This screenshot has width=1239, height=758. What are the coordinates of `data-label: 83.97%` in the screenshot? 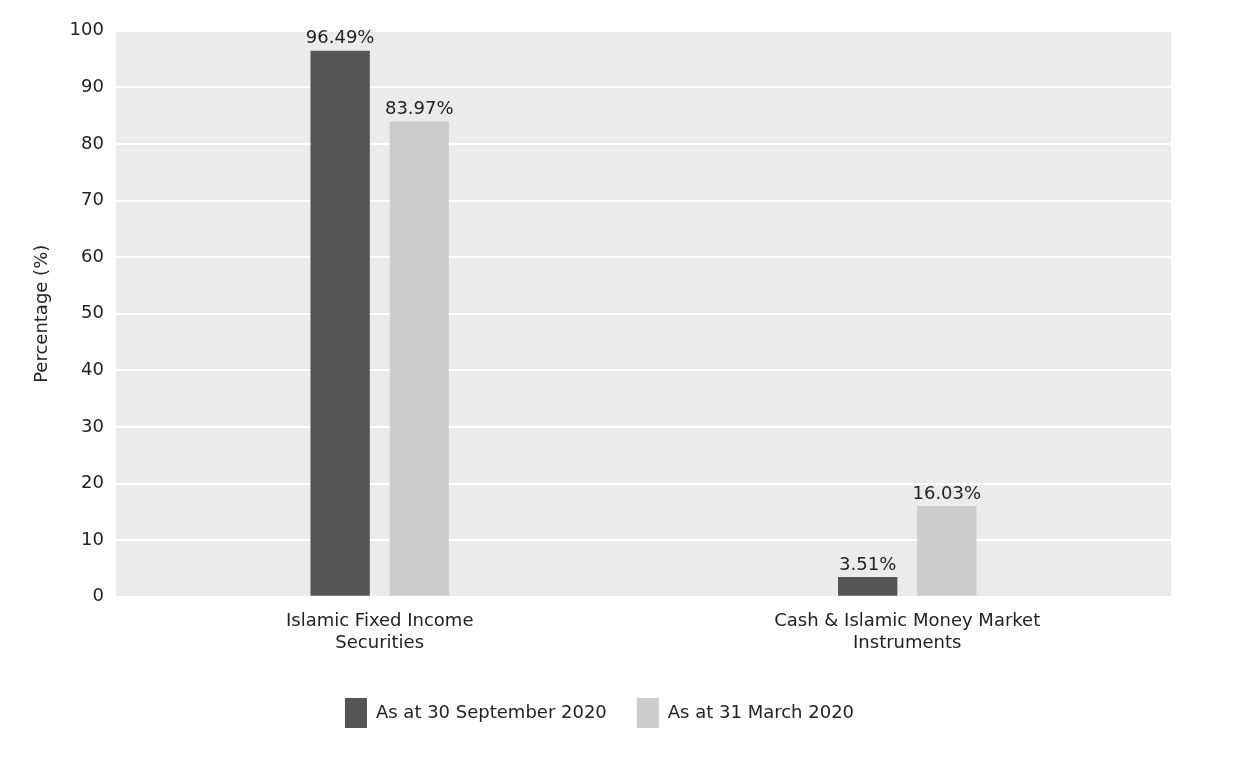 It's located at (419, 108).